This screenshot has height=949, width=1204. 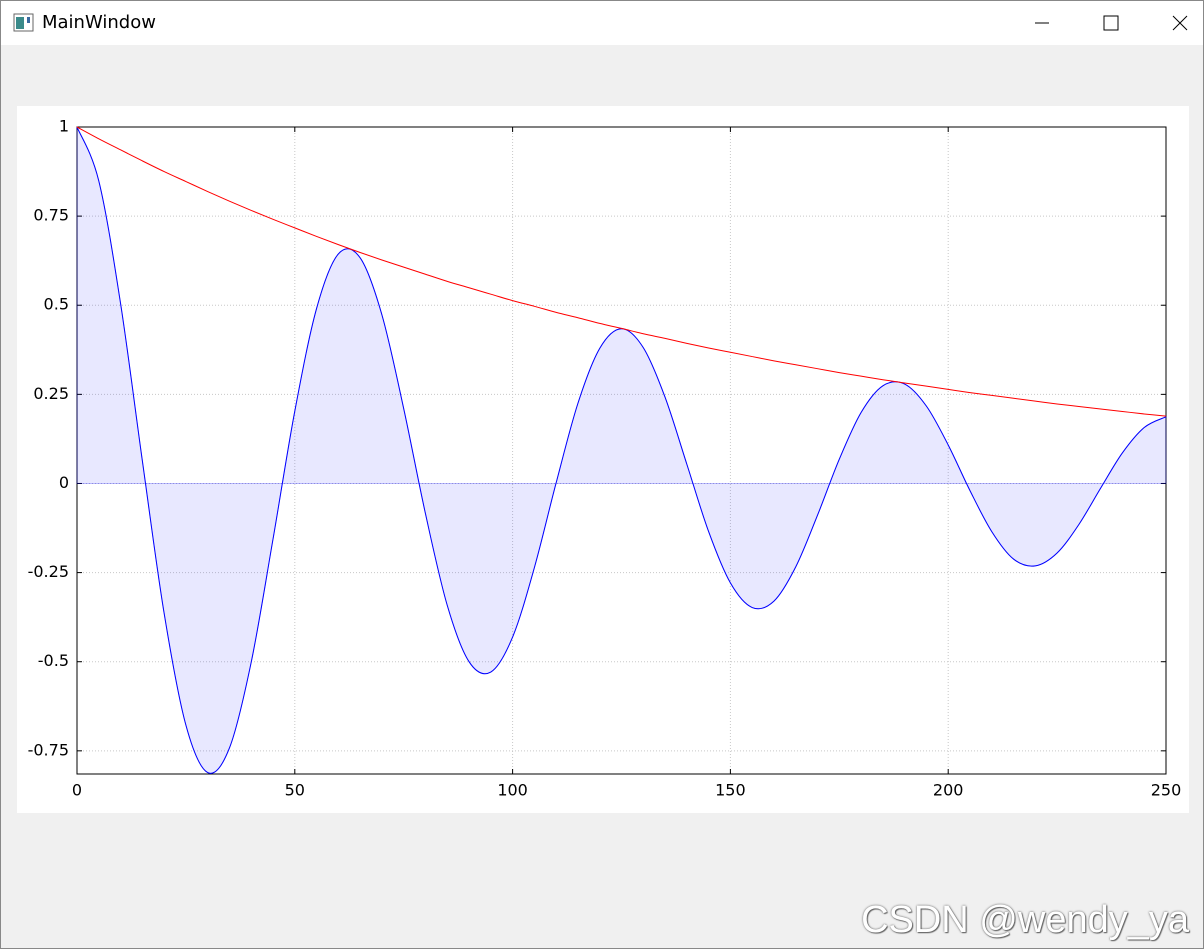 I want to click on watermark: CSDN @wendy_ya, so click(x=1025, y=920).